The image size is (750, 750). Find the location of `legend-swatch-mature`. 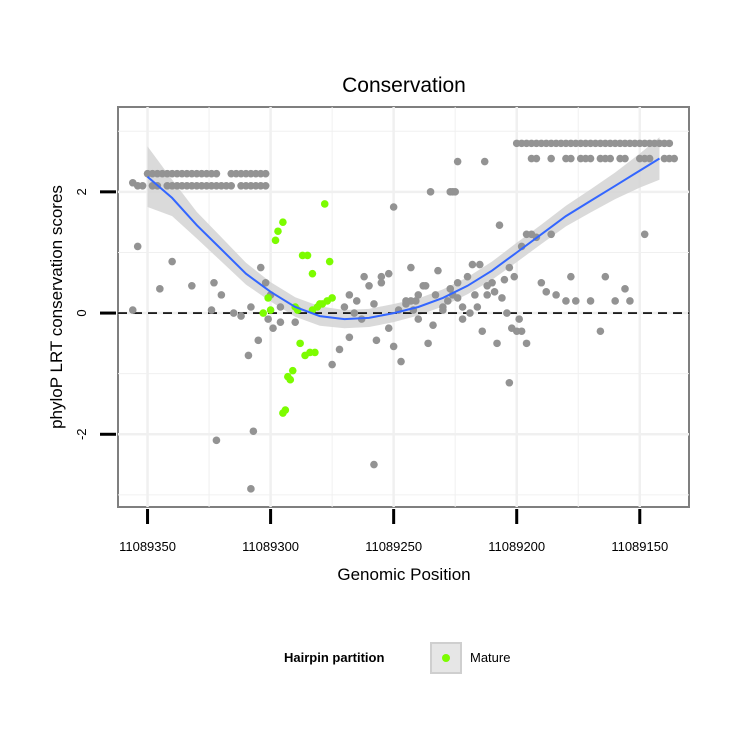

legend-swatch-mature is located at coordinates (446, 658).